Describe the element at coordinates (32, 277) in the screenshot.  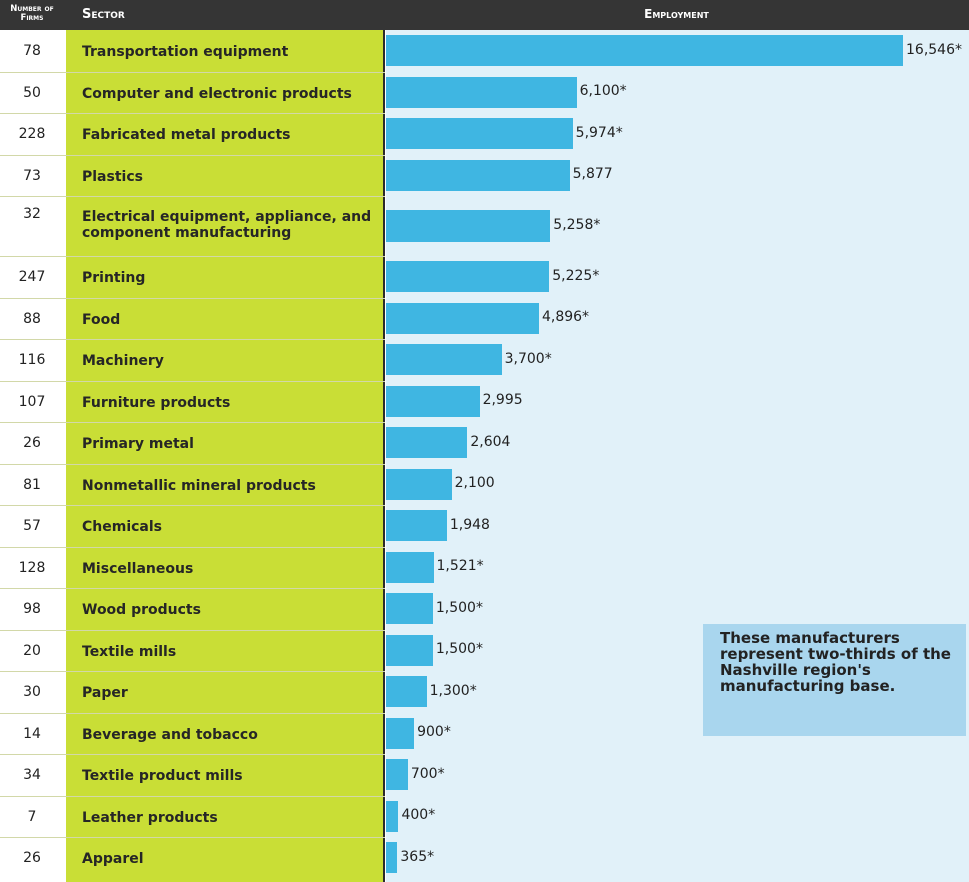
I see `firm-count: 247` at that location.